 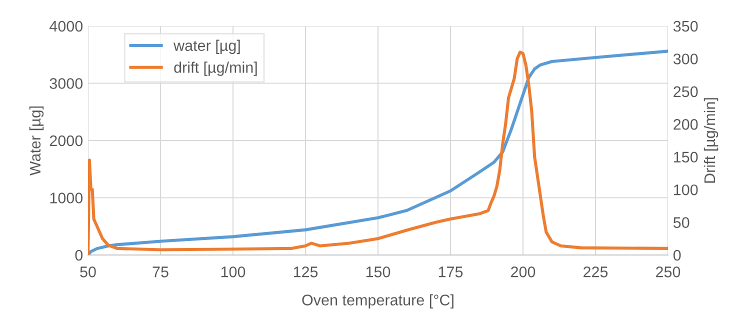 What do you see at coordinates (596, 272) in the screenshot?
I see `x-tick-label: 225` at bounding box center [596, 272].